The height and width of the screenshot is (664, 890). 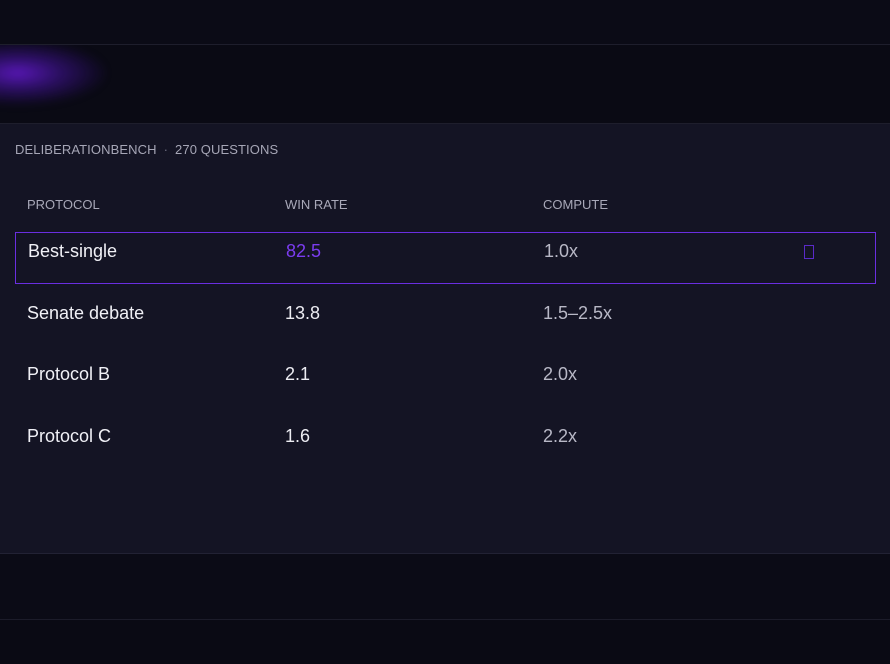 What do you see at coordinates (809, 252) in the screenshot?
I see `check-box-icon` at bounding box center [809, 252].